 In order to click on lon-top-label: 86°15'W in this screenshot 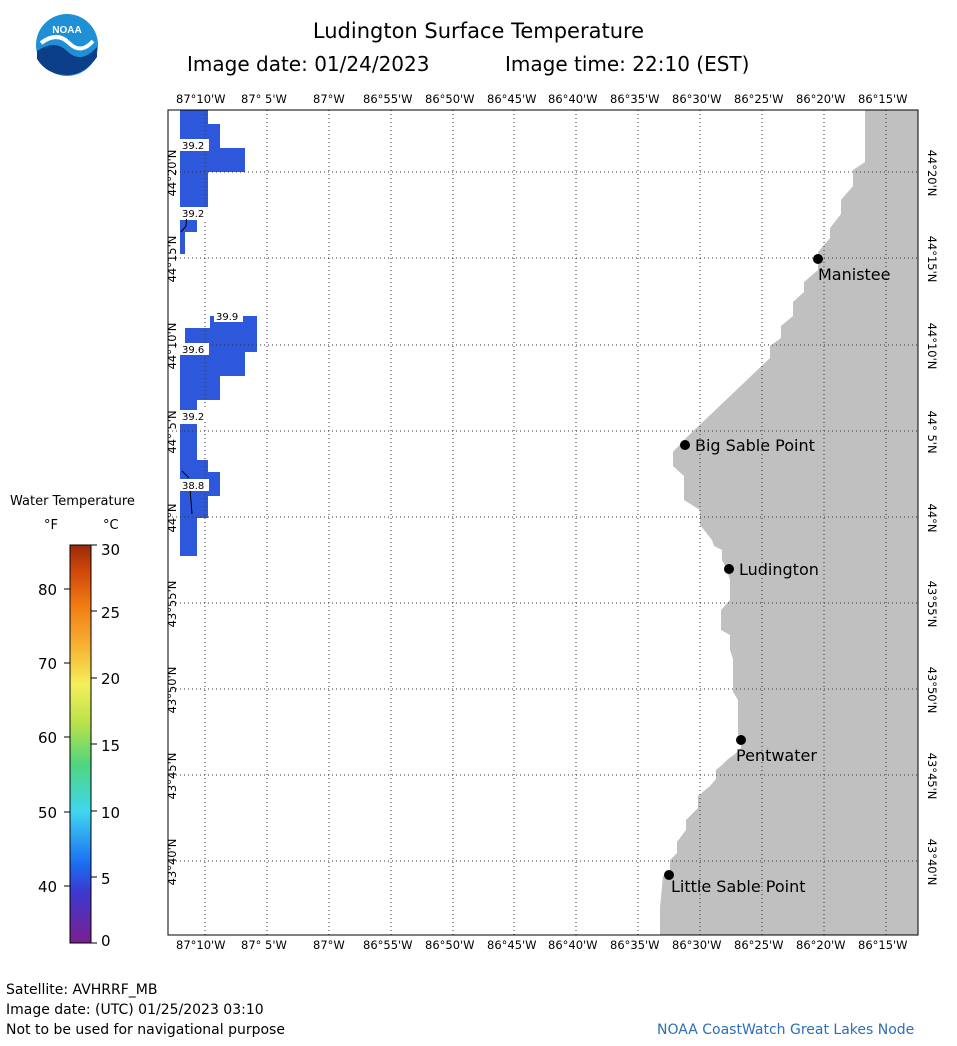, I will do `click(883, 99)`.